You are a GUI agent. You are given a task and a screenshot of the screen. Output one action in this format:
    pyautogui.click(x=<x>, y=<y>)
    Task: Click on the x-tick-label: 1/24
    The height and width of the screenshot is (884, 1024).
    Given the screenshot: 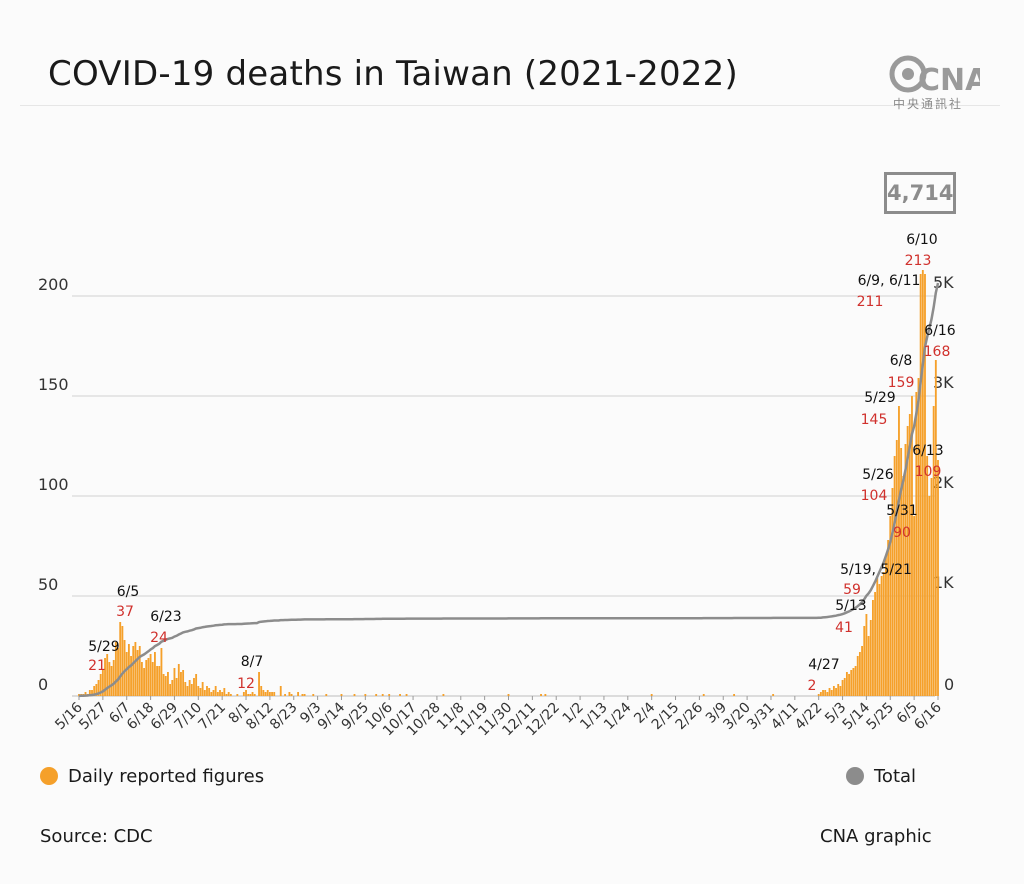 What is the action you would take?
    pyautogui.click(x=618, y=716)
    